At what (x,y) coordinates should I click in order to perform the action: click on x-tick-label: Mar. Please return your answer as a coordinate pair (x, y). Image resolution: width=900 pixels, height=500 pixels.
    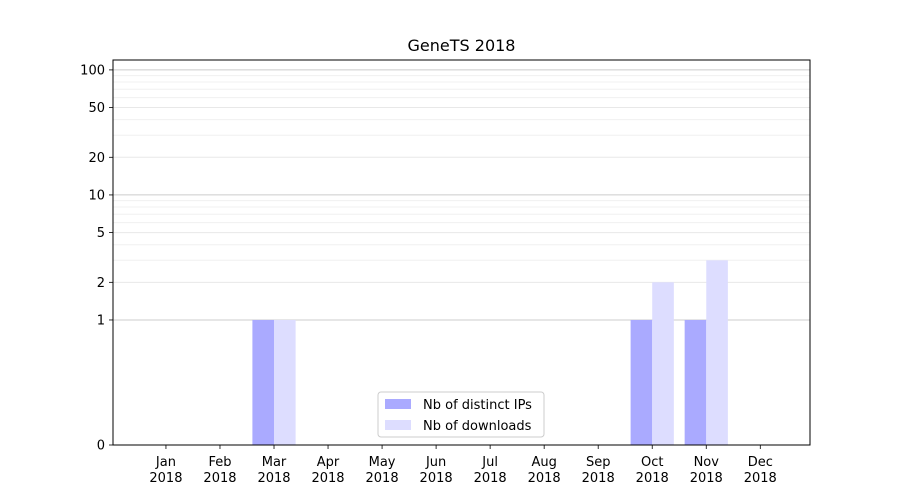
    Looking at the image, I should click on (274, 462).